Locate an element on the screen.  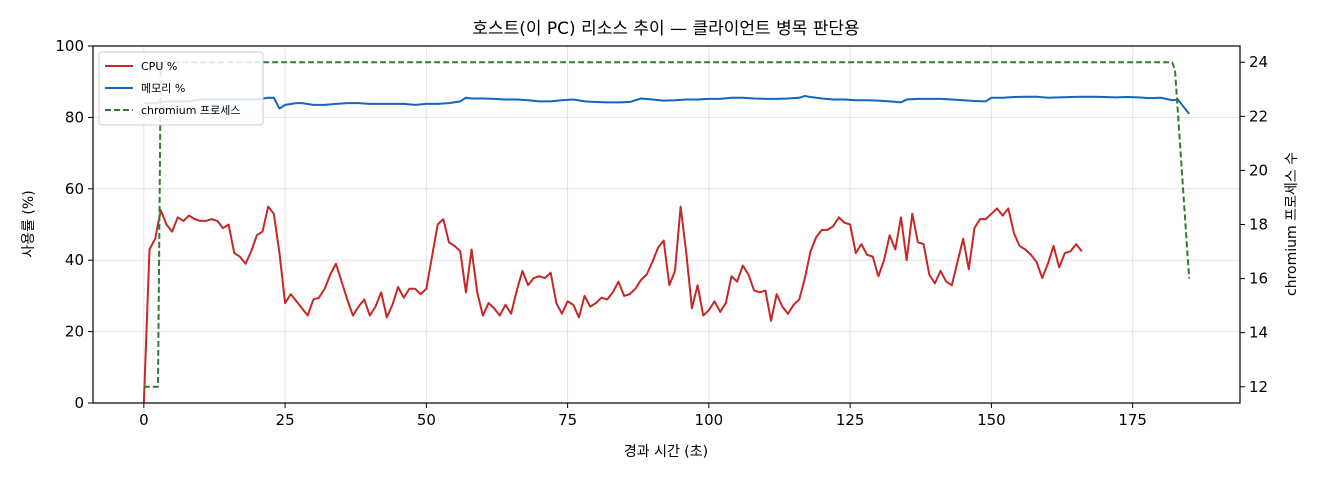
chart-title: 호스트(이 PC) 리소스 추이 — 클라이언트 병목 판단용 is located at coordinates (665, 29).